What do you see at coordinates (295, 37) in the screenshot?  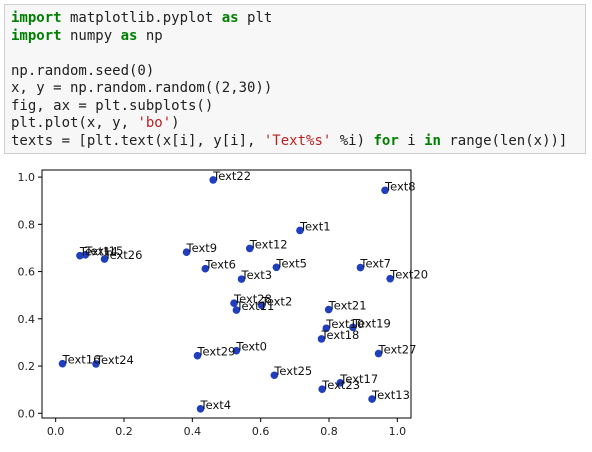 I see `code-line: import numpy as np` at bounding box center [295, 37].